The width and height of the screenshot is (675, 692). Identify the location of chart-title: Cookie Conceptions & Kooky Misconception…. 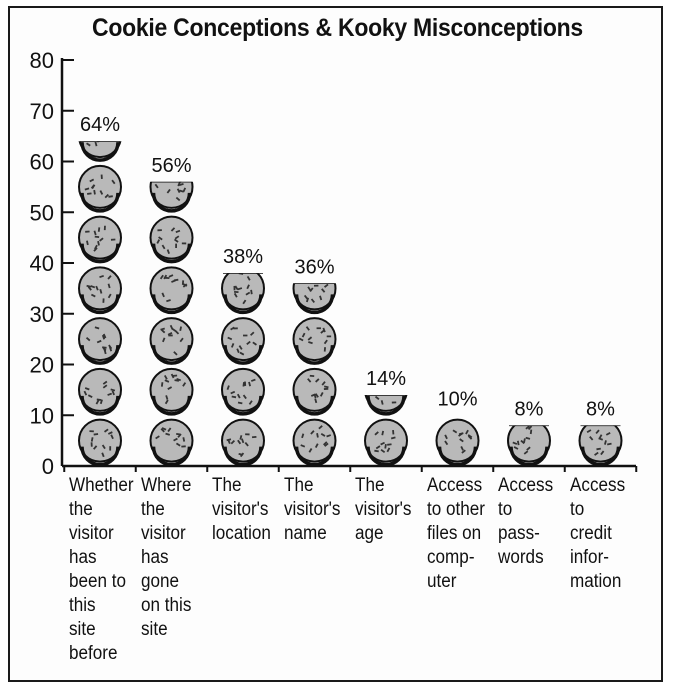
(337, 28).